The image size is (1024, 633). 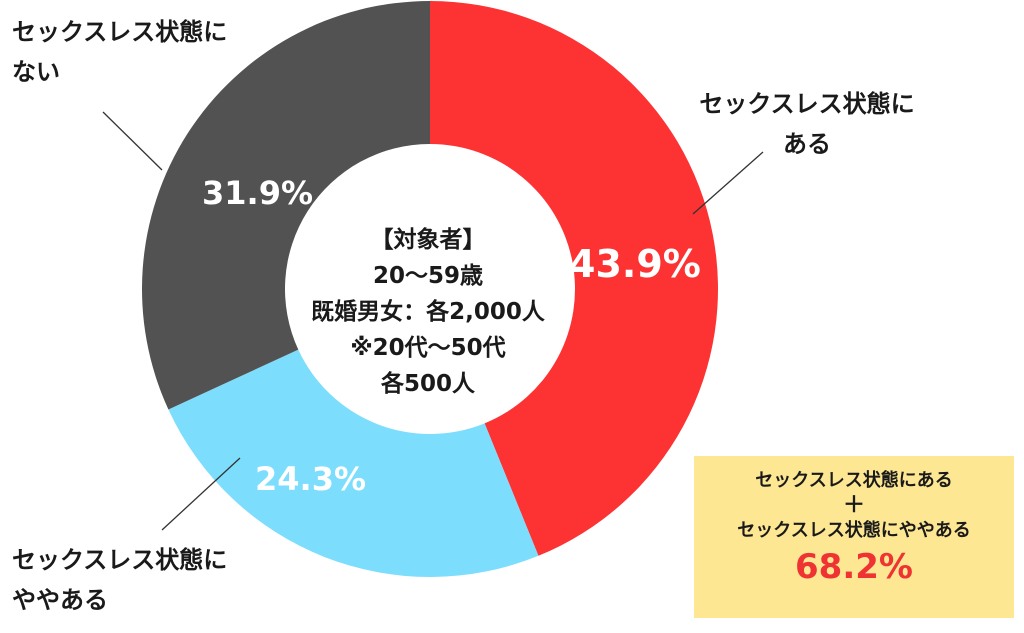 What do you see at coordinates (807, 124) in the screenshot?
I see `category-label-aru: セックスレス状態に ある` at bounding box center [807, 124].